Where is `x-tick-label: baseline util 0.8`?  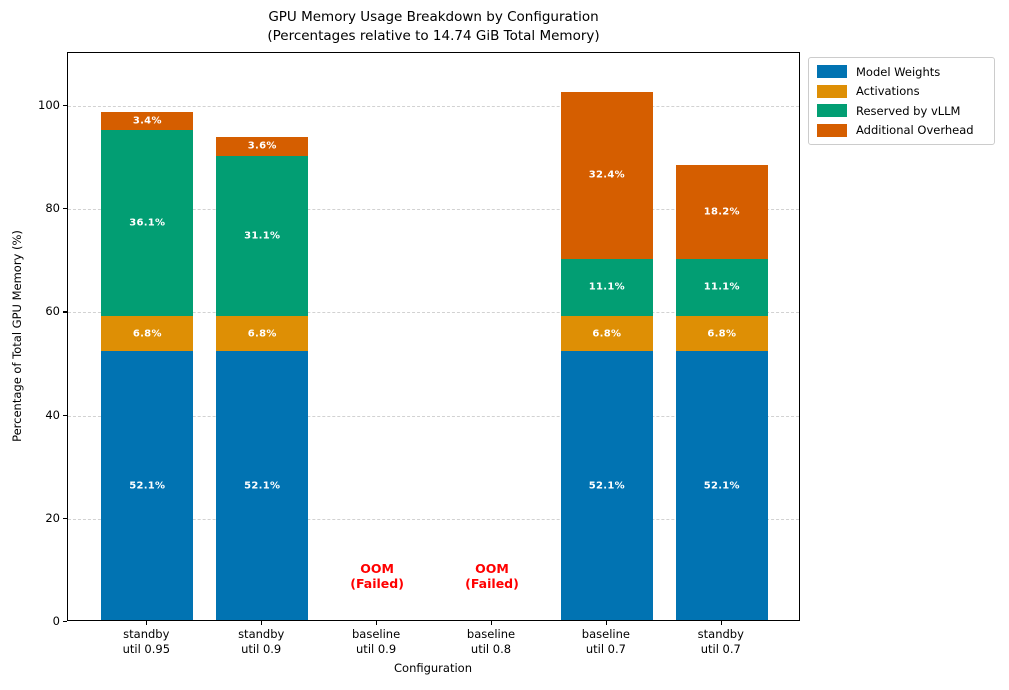
x-tick-label: baseline util 0.8 is located at coordinates (491, 641).